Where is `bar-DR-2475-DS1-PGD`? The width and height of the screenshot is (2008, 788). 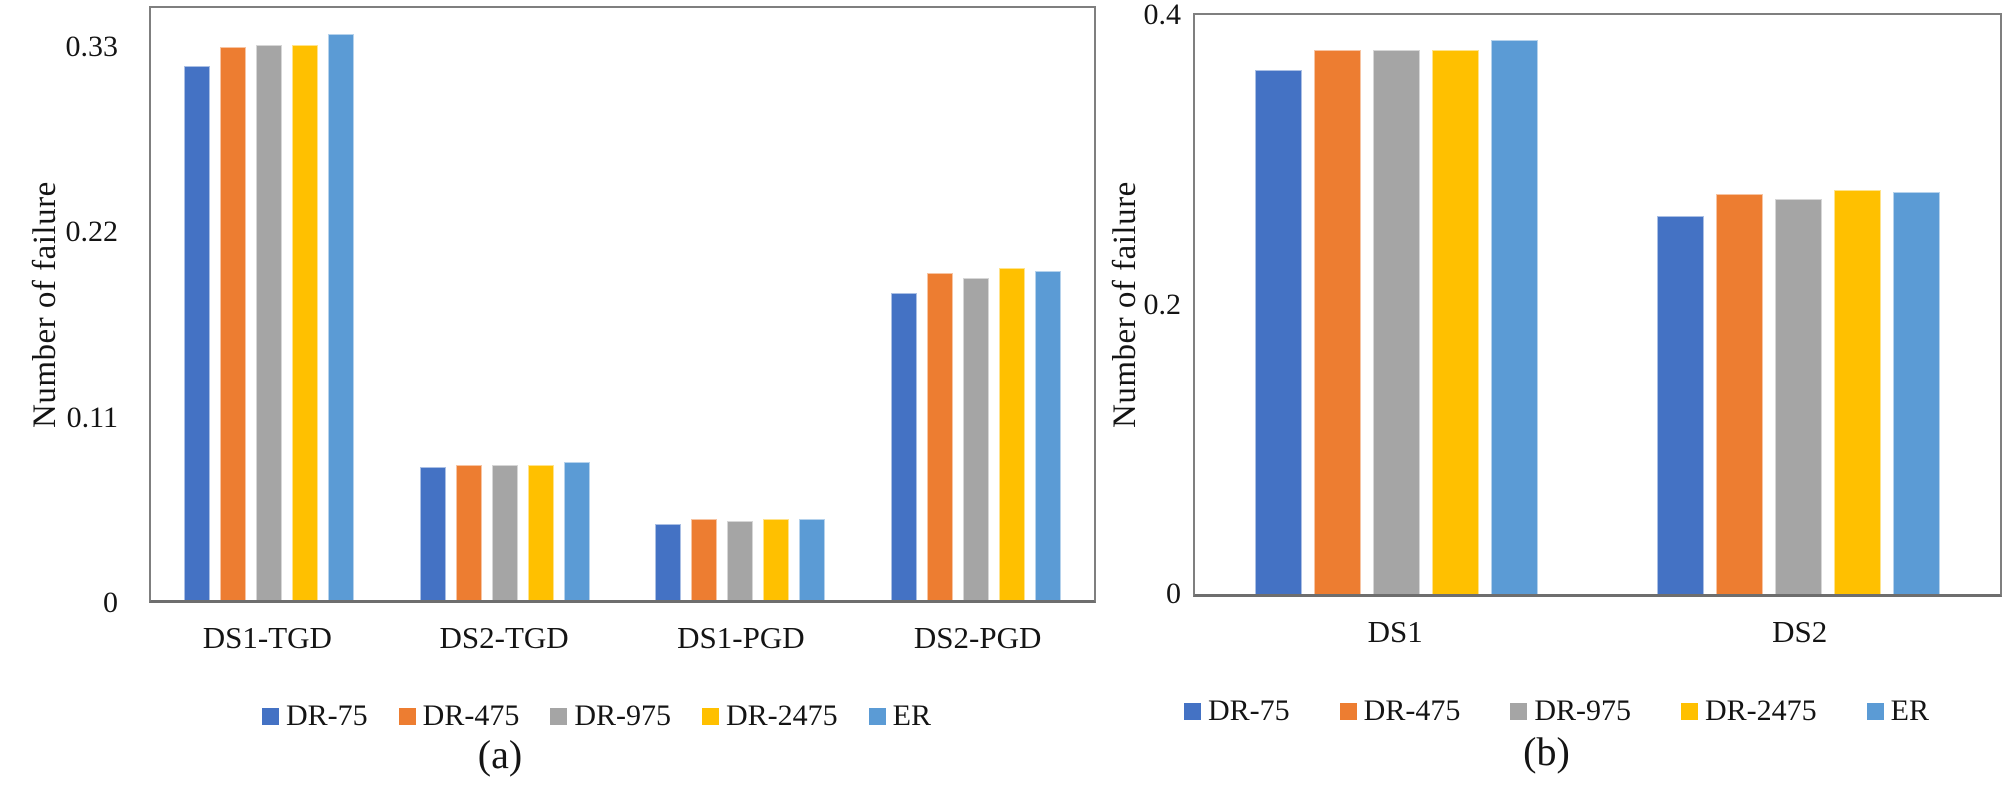
bar-DR-2475-DS1-PGD is located at coordinates (776, 559).